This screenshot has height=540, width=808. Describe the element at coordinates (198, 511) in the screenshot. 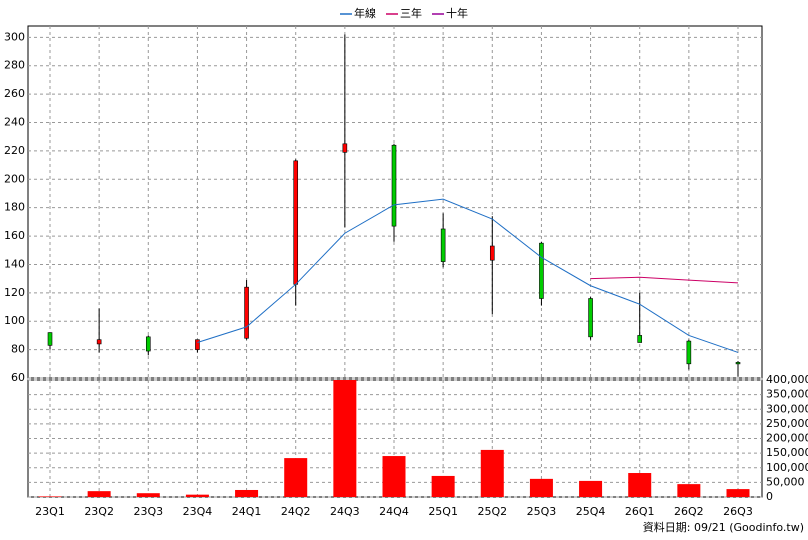

I see `x-tick-label: 23Q4` at that location.